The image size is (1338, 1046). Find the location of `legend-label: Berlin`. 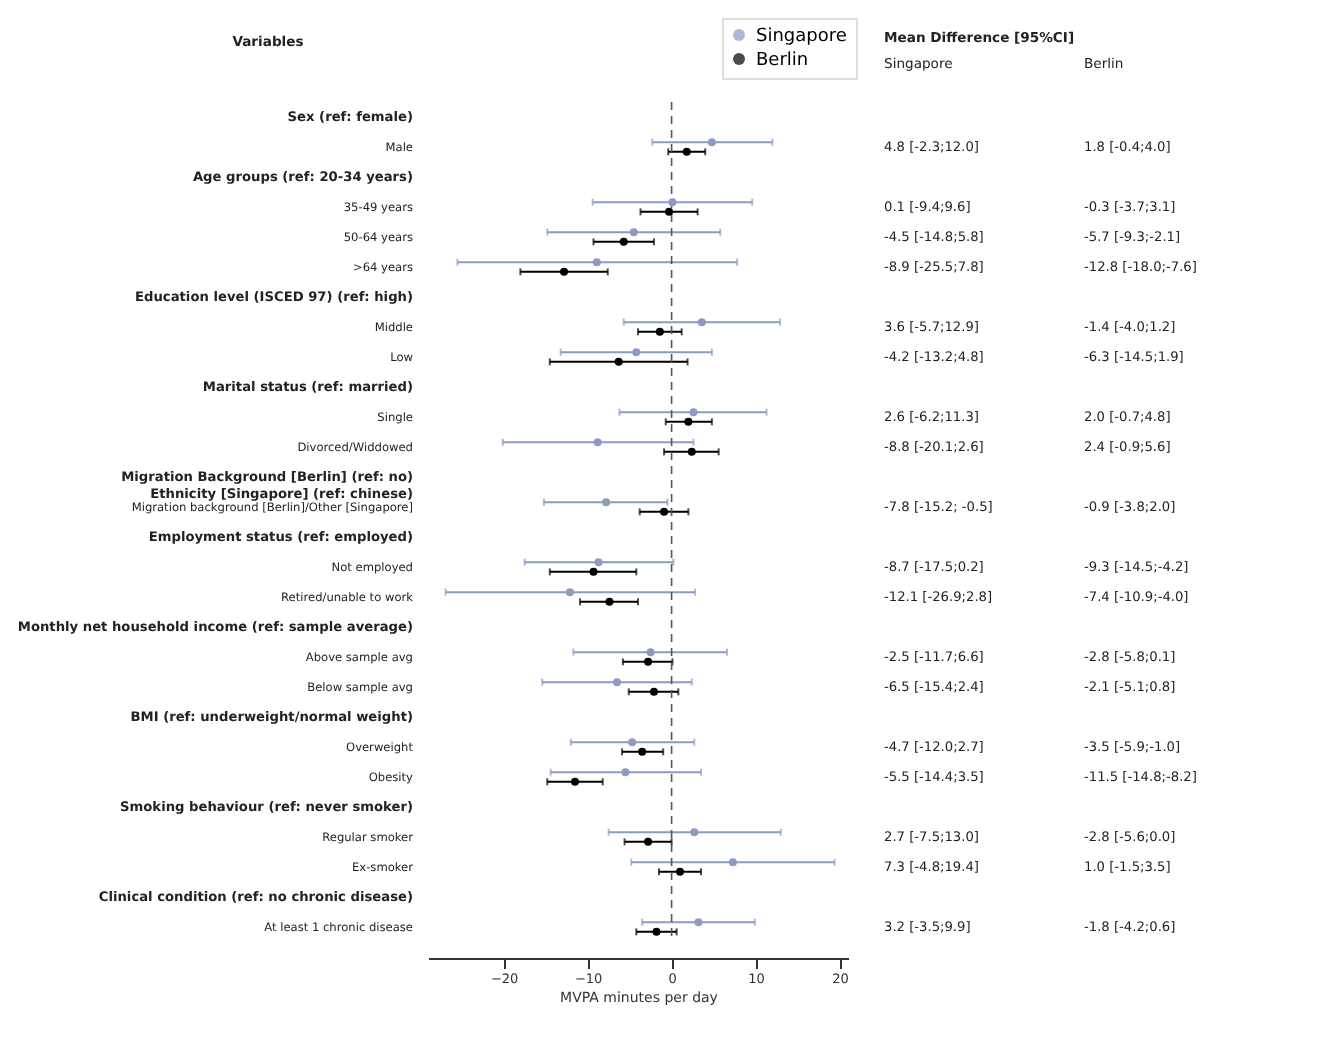

legend-label: Berlin is located at coordinates (782, 61).